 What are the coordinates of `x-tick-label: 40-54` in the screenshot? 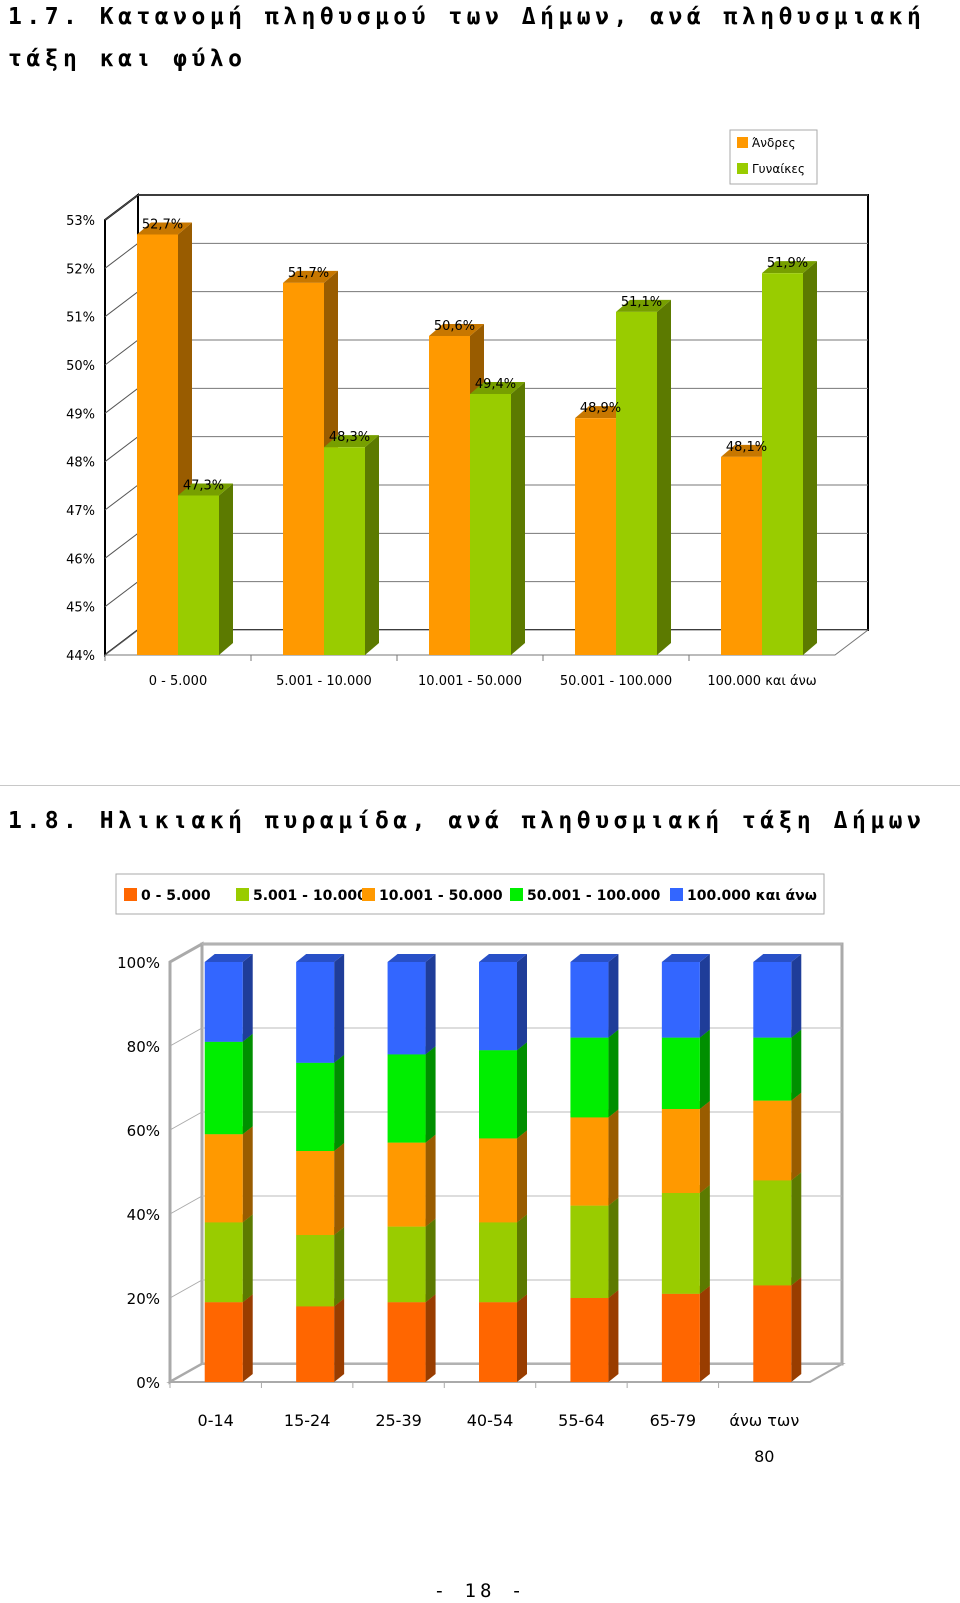 It's located at (490, 1420).